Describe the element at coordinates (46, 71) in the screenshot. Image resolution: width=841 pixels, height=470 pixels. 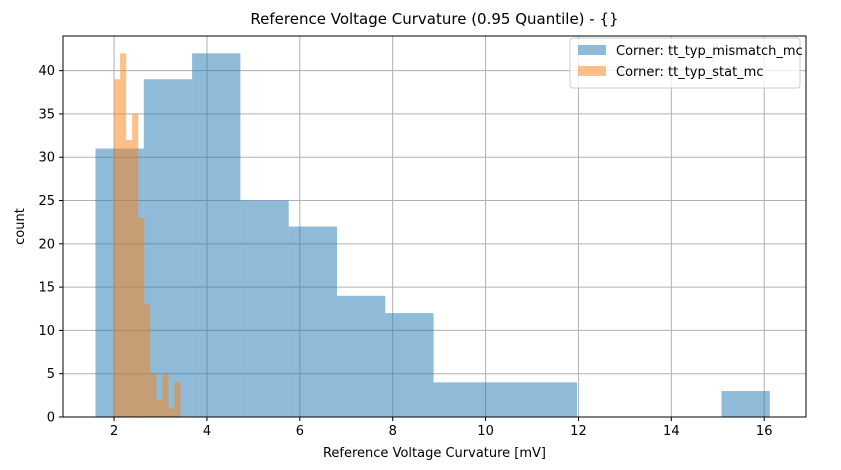
I see `y-tick-label: 40` at that location.